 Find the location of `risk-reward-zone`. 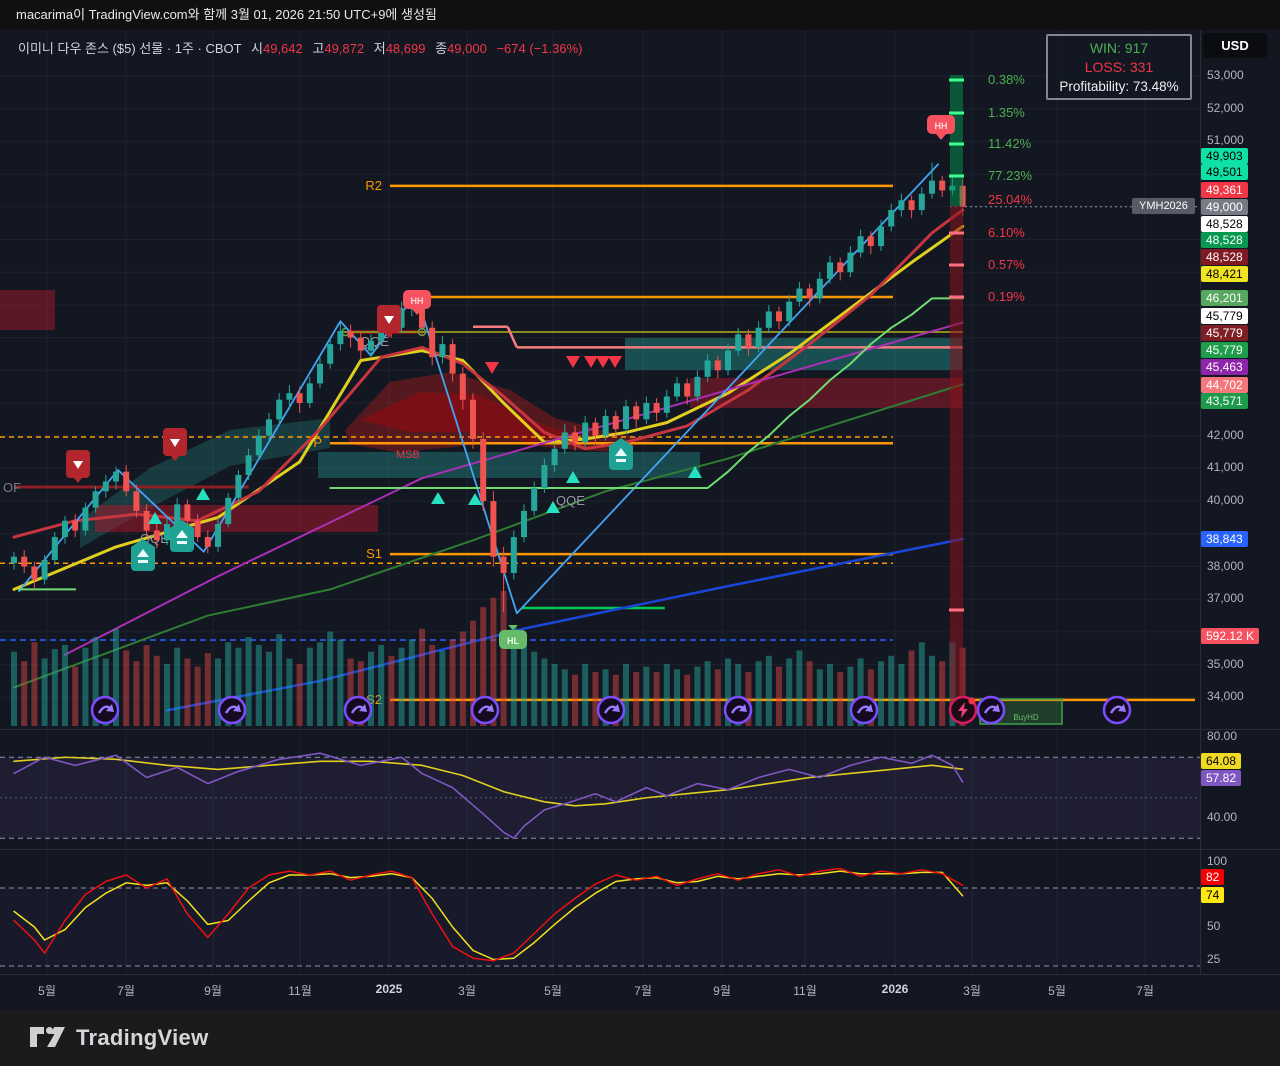

risk-reward-zone is located at coordinates (956, 393).